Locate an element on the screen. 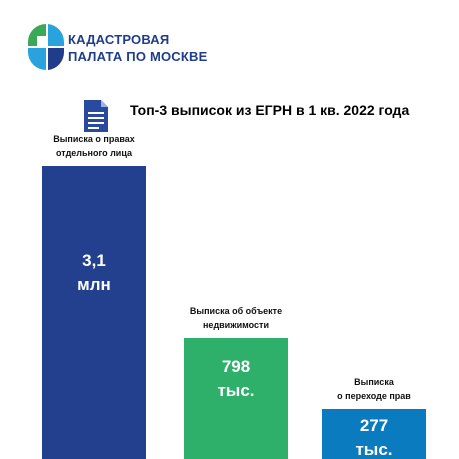 Image resolution: width=459 pixels, height=459 pixels. value-label-2-line-2: тыс. is located at coordinates (235, 390).